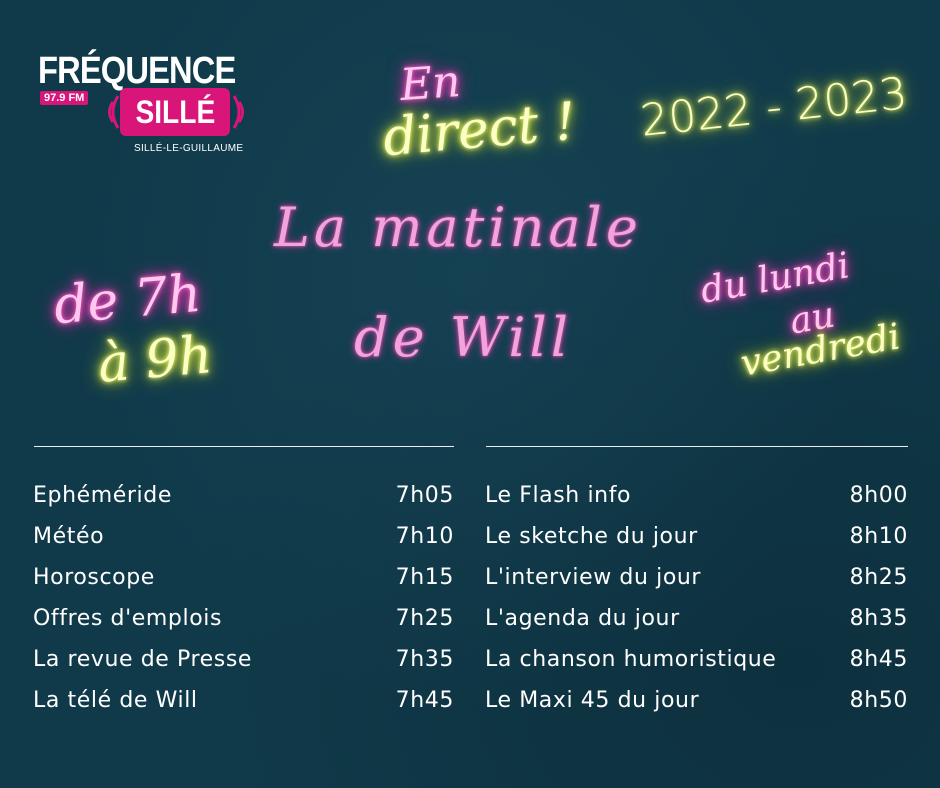  I want to click on segment-label: Le Flash info, so click(558, 495).